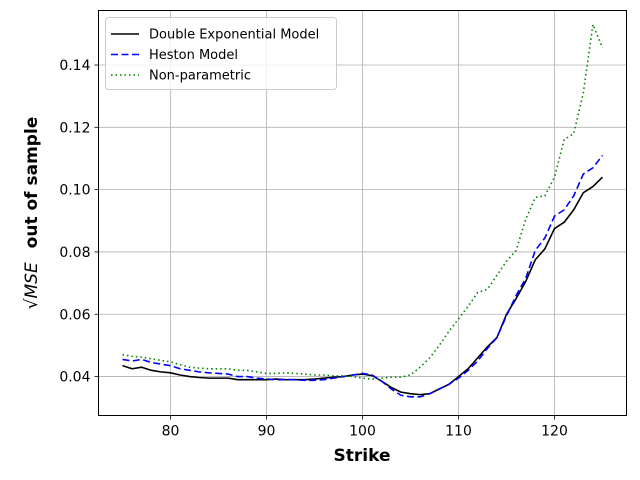  Describe the element at coordinates (362, 456) in the screenshot. I see `x-axis-label: Strike` at that location.